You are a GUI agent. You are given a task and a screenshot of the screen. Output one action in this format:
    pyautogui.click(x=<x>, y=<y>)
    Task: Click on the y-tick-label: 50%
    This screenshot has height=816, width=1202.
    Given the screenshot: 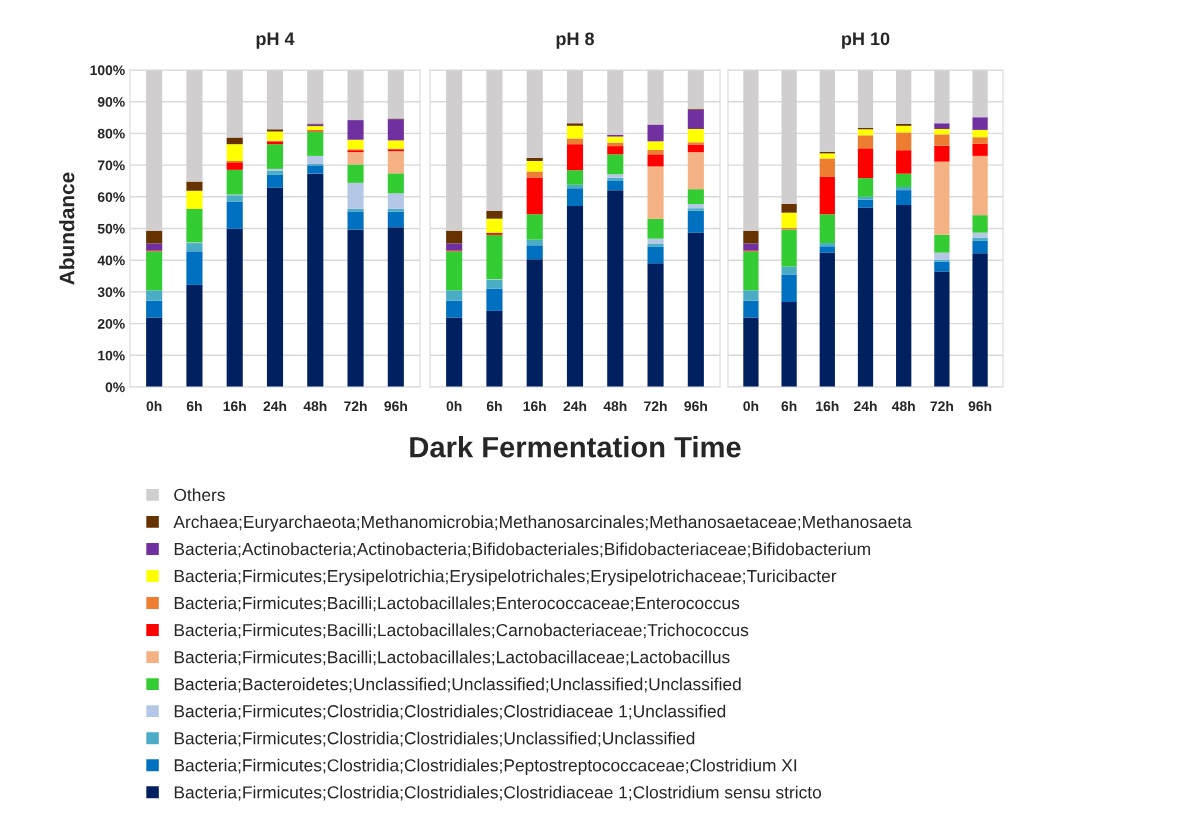 What is the action you would take?
    pyautogui.click(x=111, y=228)
    